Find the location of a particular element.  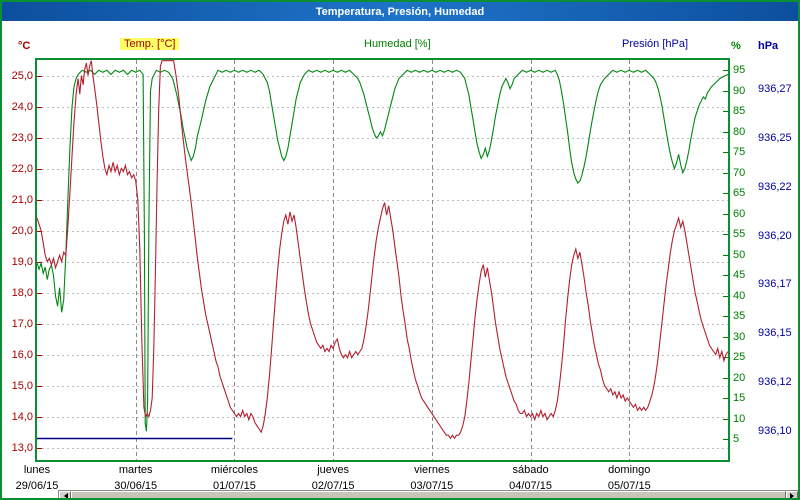

horizontal-scrollbar is located at coordinates (428, 494).